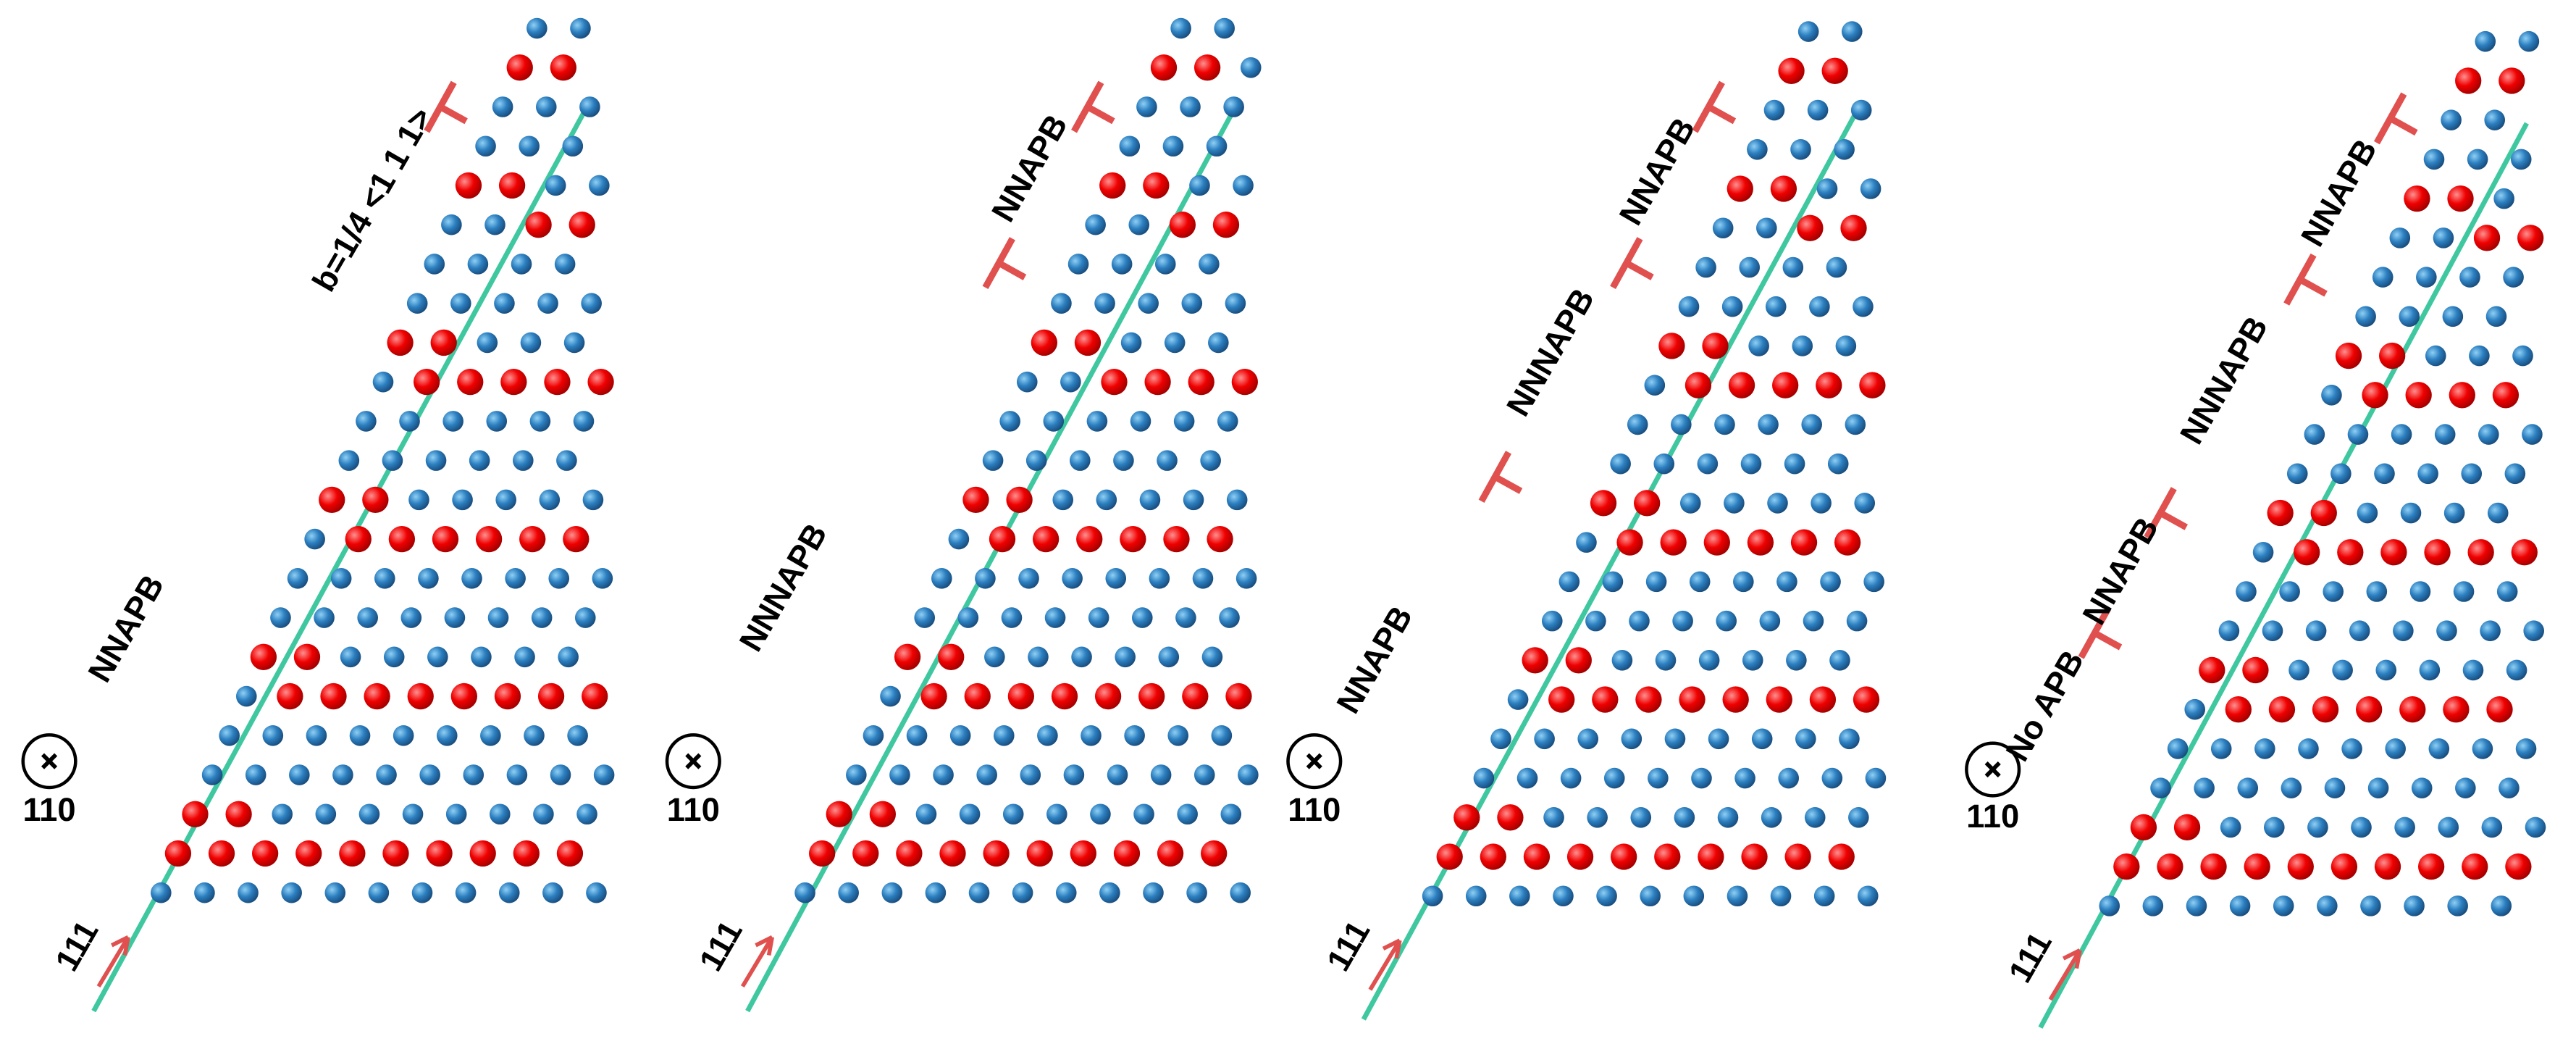  I want to click on apb-label: NNAPB, so click(2339, 192).